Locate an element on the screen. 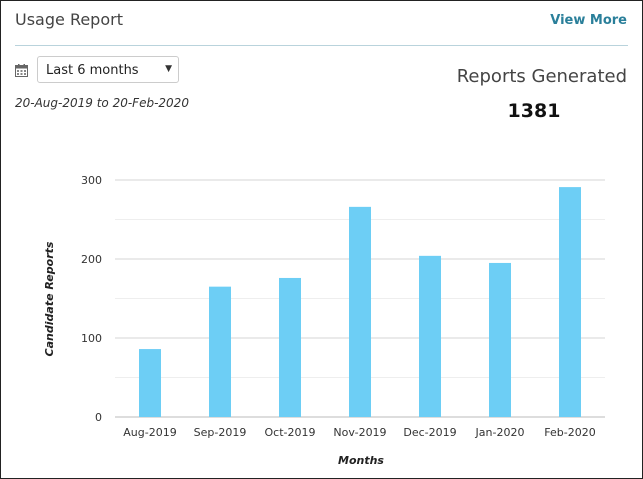 The height and width of the screenshot is (479, 643). period-select: Last 6 months ▼ is located at coordinates (108, 69).